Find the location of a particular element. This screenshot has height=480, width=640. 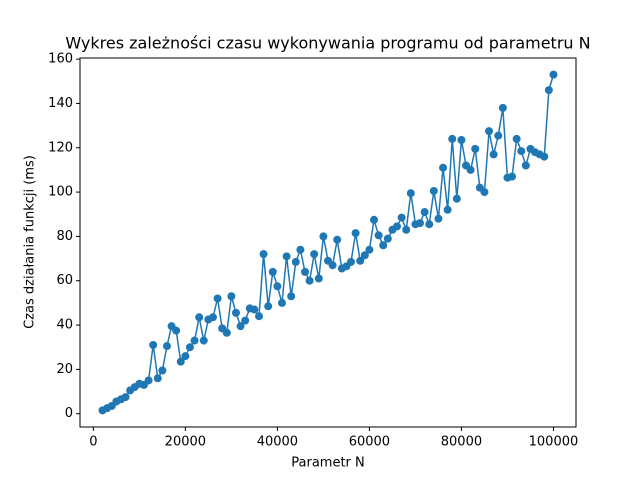

y-tick-label: 60 is located at coordinates (64, 280).